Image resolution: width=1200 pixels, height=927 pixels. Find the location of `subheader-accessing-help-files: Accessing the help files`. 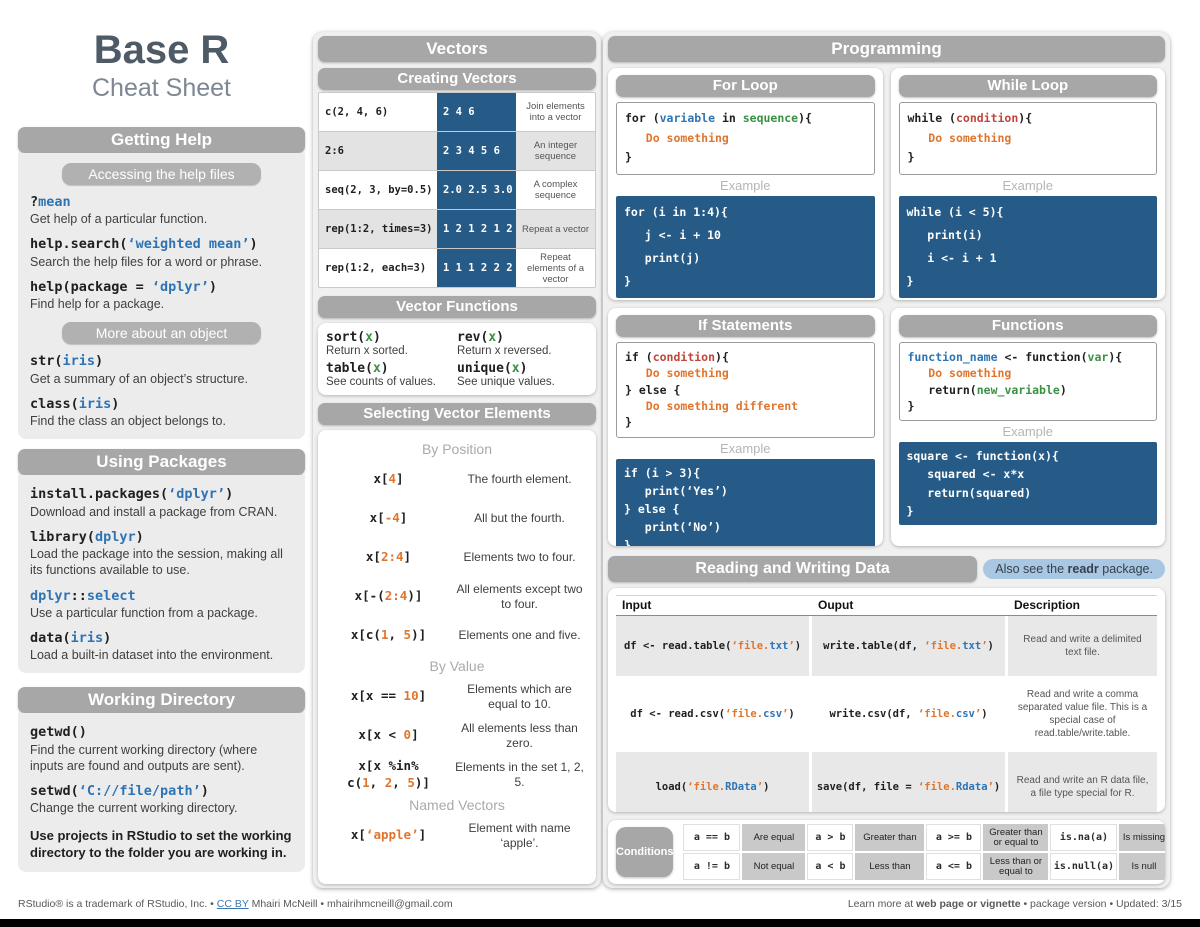

subheader-accessing-help-files: Accessing the help files is located at coordinates (161, 174).